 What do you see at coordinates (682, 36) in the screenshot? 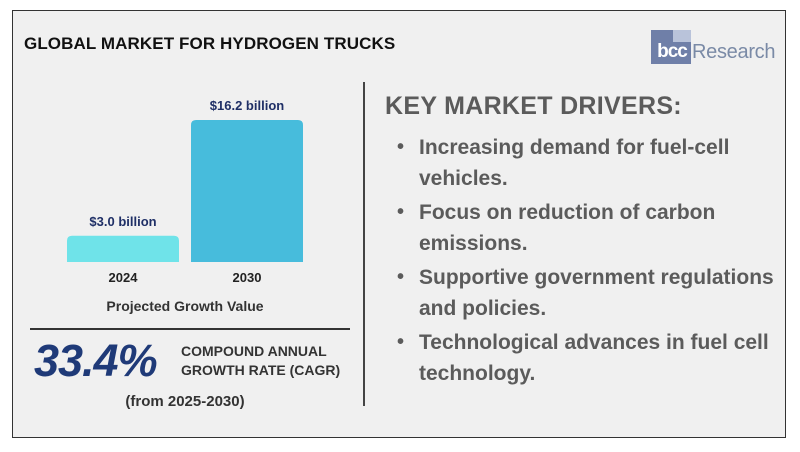
I see `logo-mark-accent` at bounding box center [682, 36].